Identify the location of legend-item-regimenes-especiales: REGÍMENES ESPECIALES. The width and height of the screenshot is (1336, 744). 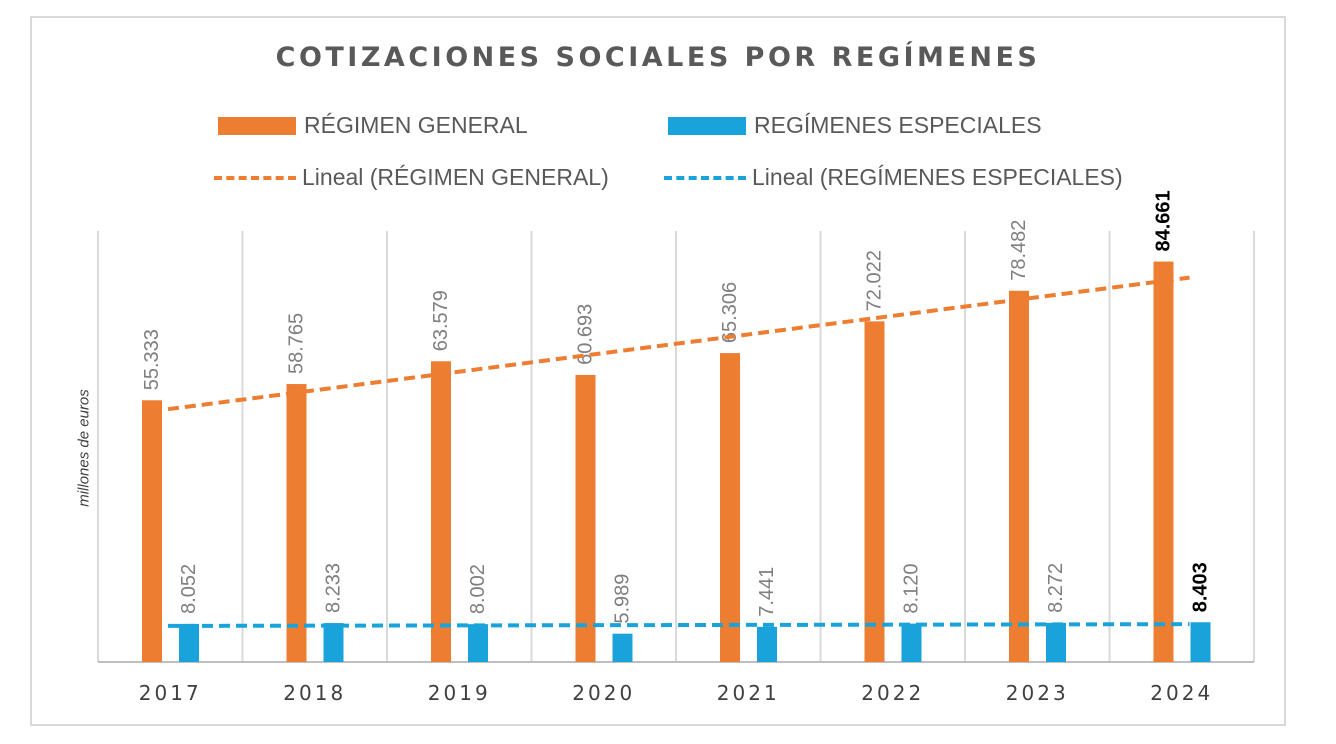
(855, 125).